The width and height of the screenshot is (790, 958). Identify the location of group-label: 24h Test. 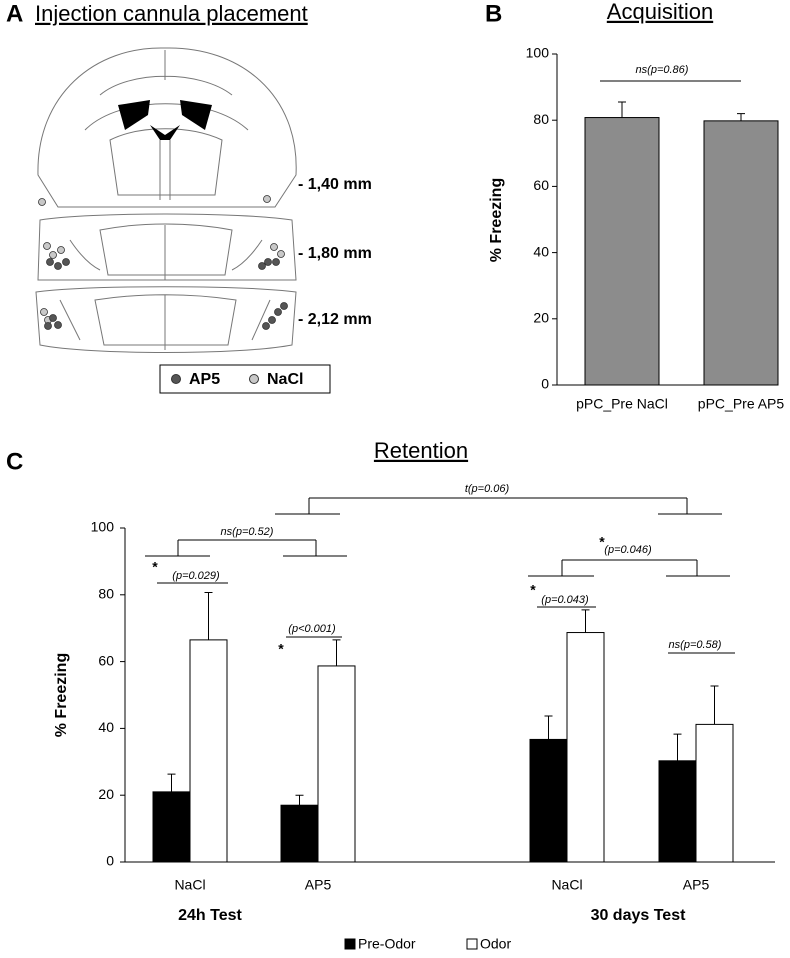
(210, 915).